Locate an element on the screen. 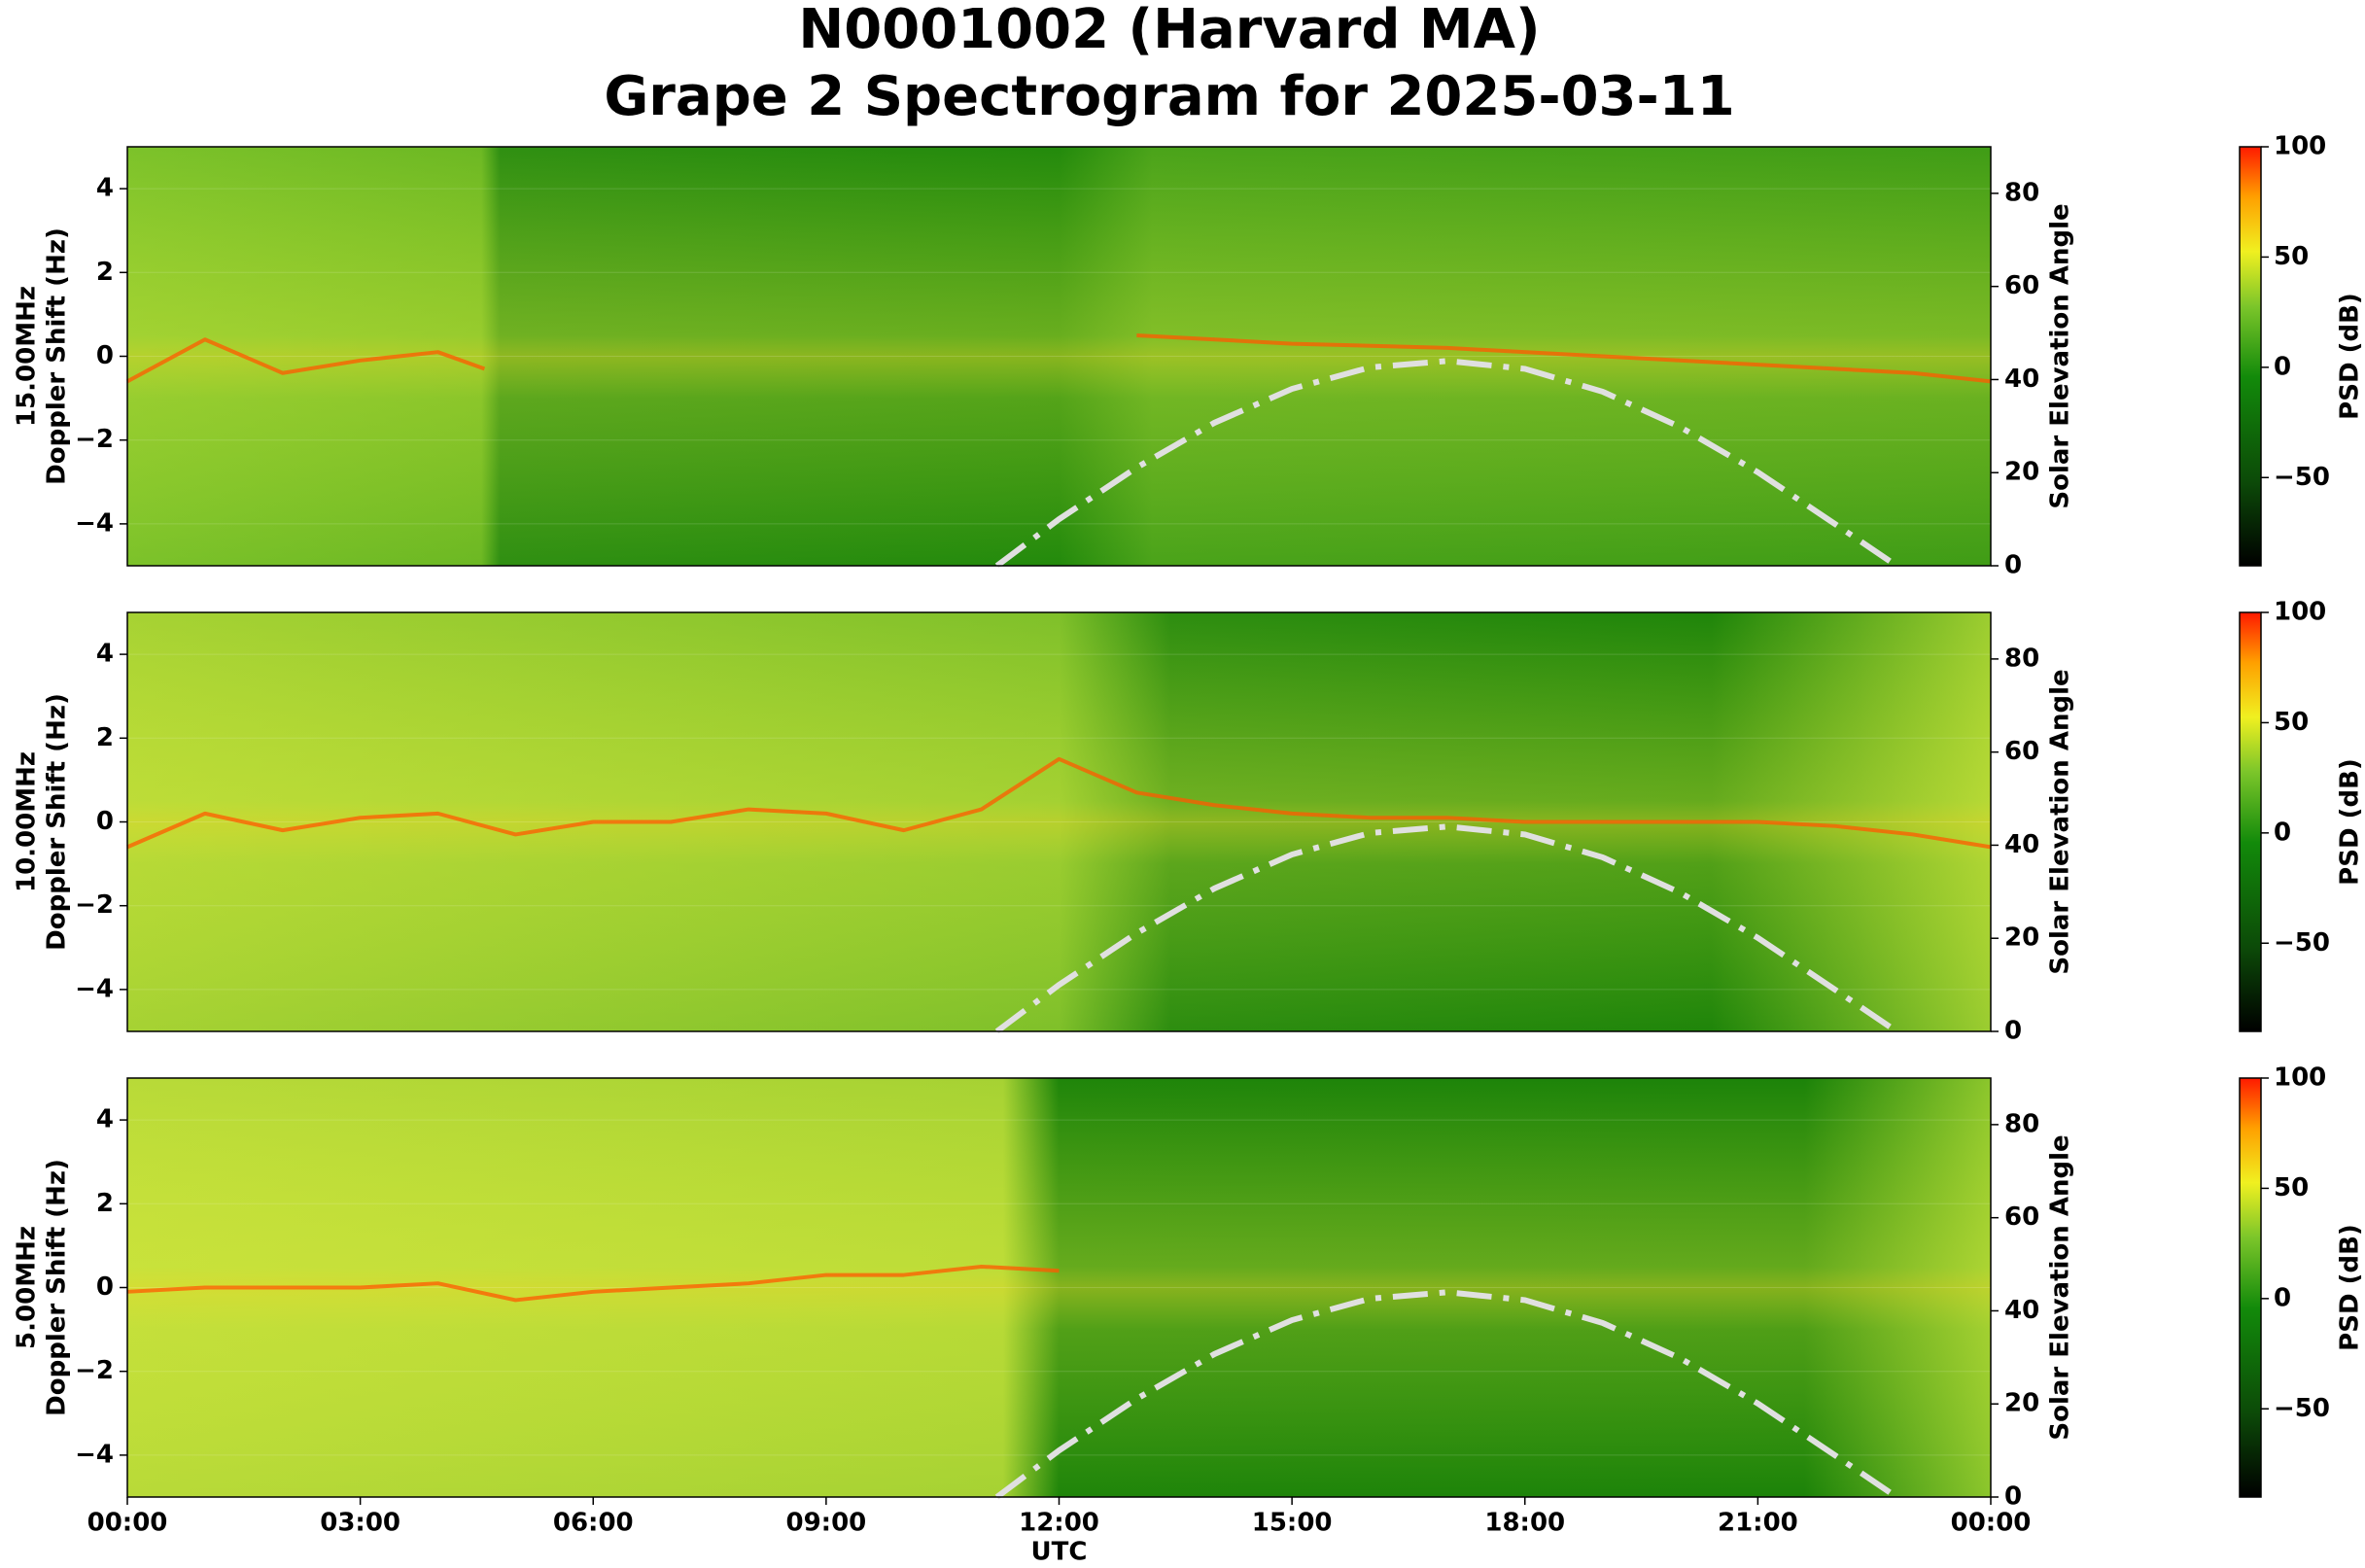  y-axis-label: 15.00MHz is located at coordinates (28, 356).